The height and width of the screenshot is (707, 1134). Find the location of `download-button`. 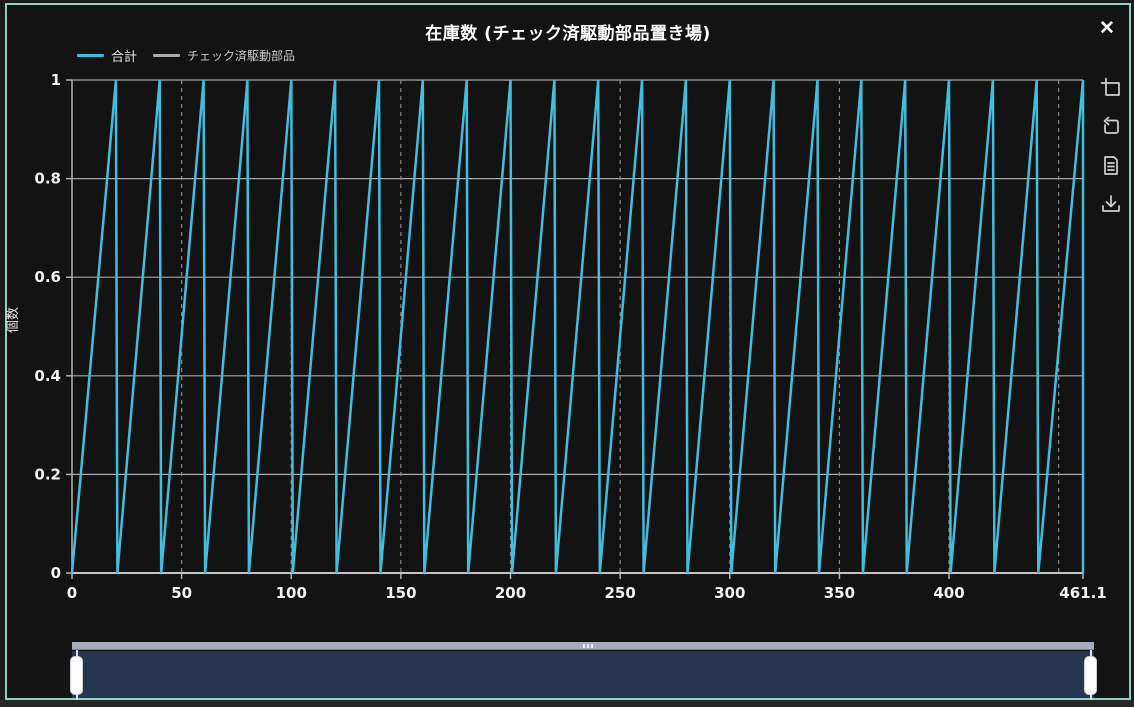

download-button is located at coordinates (1111, 205).